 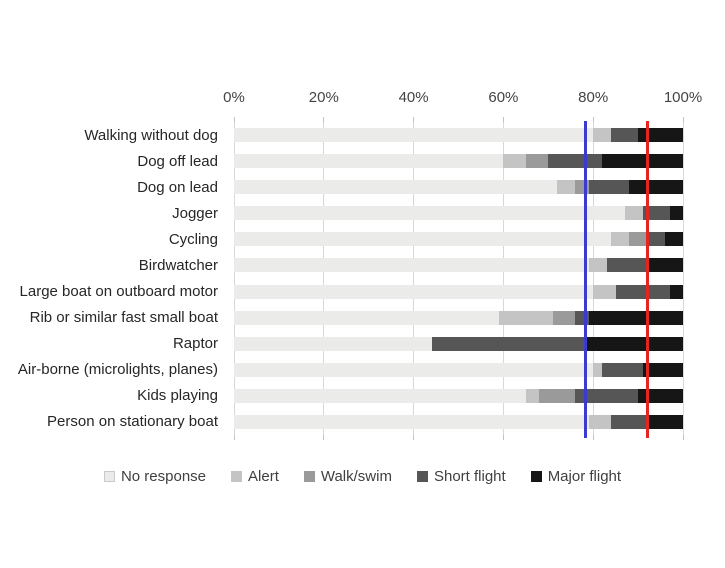 I want to click on bar-row-person-on-stationary-boat, so click(x=458, y=422).